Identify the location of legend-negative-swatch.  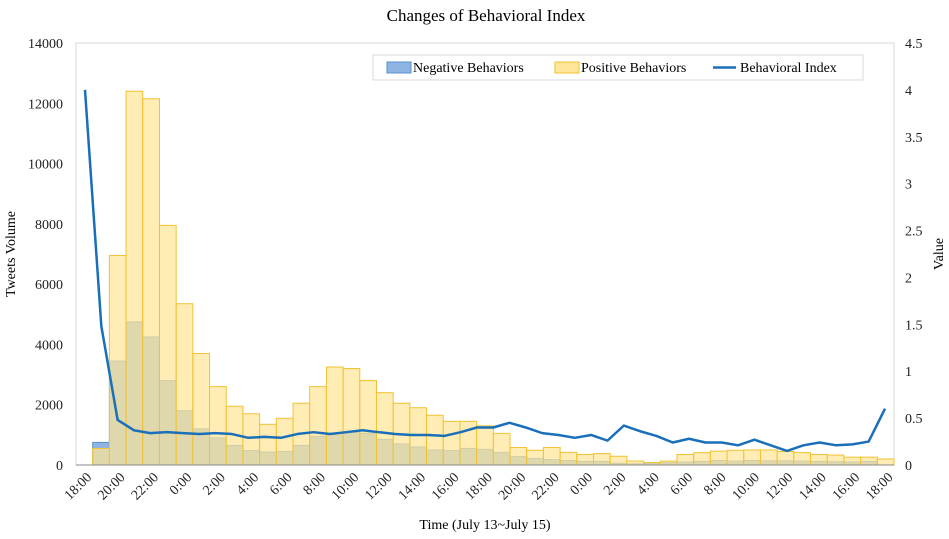
(399, 67).